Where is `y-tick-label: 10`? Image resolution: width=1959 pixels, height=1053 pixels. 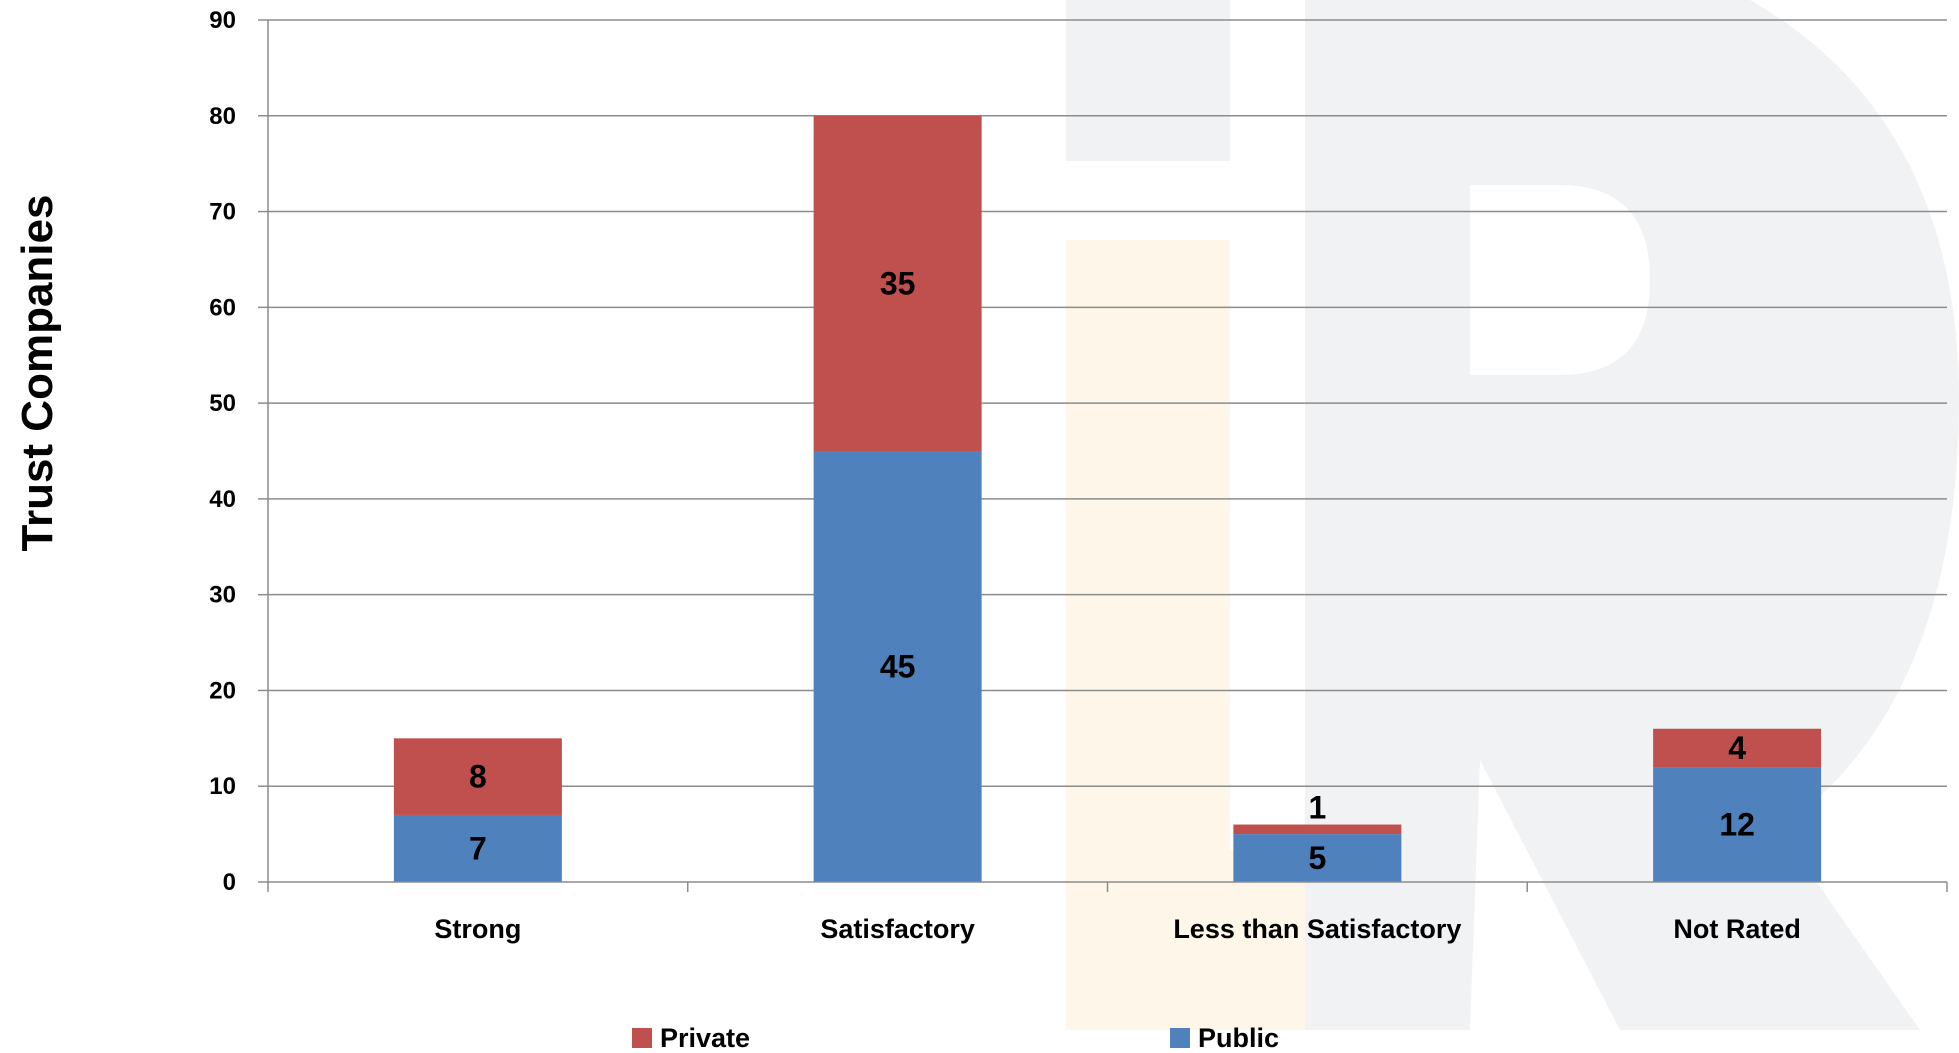 y-tick-label: 10 is located at coordinates (222, 786).